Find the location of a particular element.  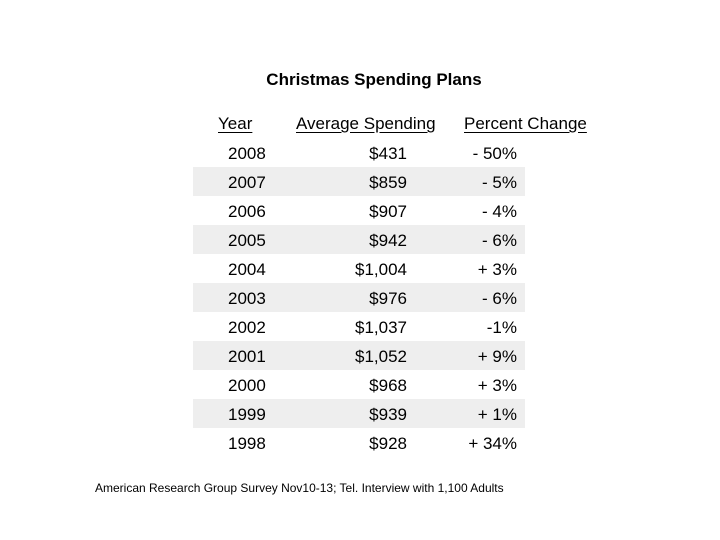

table-row: 2001 $1,052 + 9% is located at coordinates (359, 355).